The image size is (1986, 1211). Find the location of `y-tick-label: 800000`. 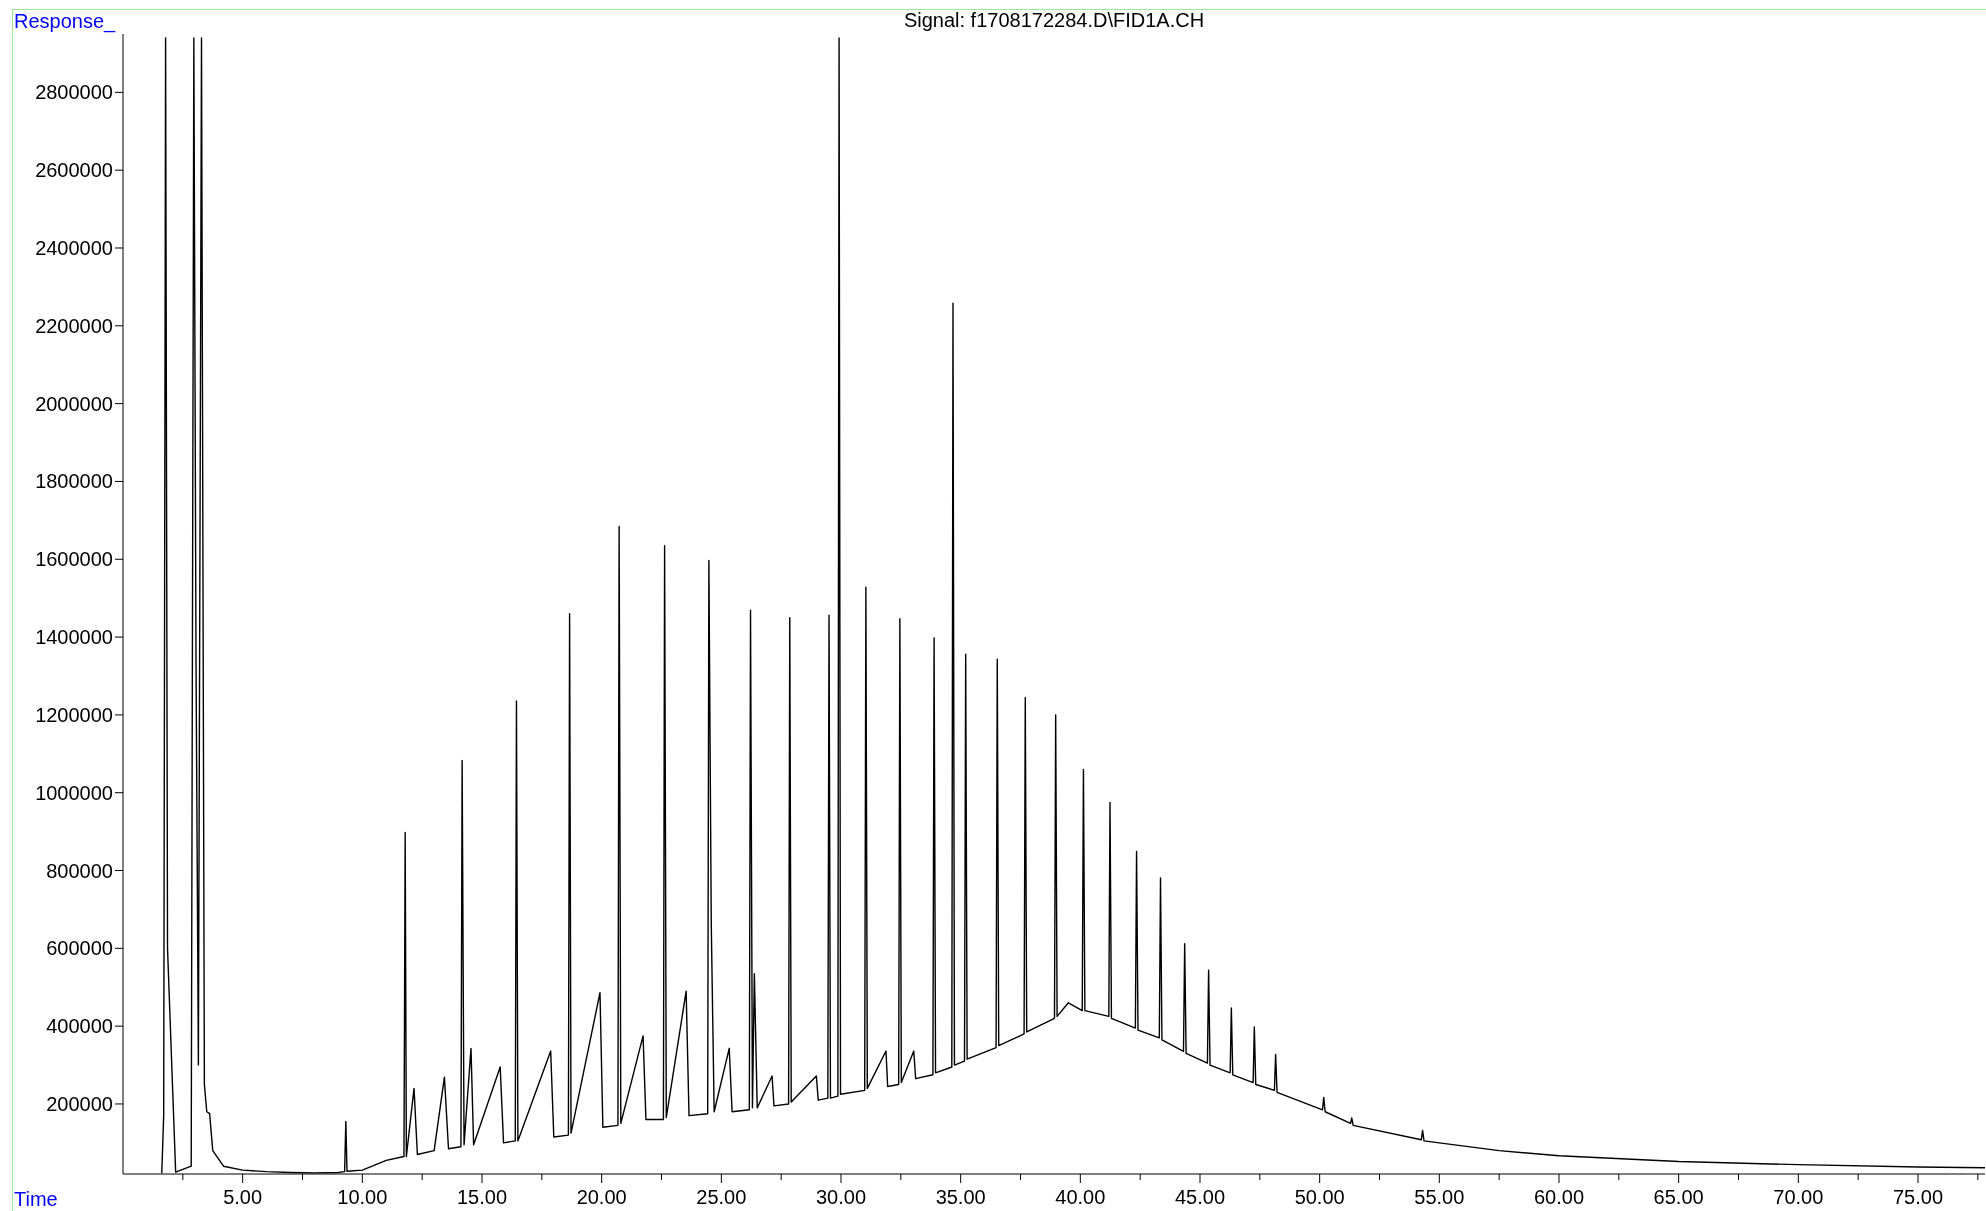

y-tick-label: 800000 is located at coordinates (79, 870).